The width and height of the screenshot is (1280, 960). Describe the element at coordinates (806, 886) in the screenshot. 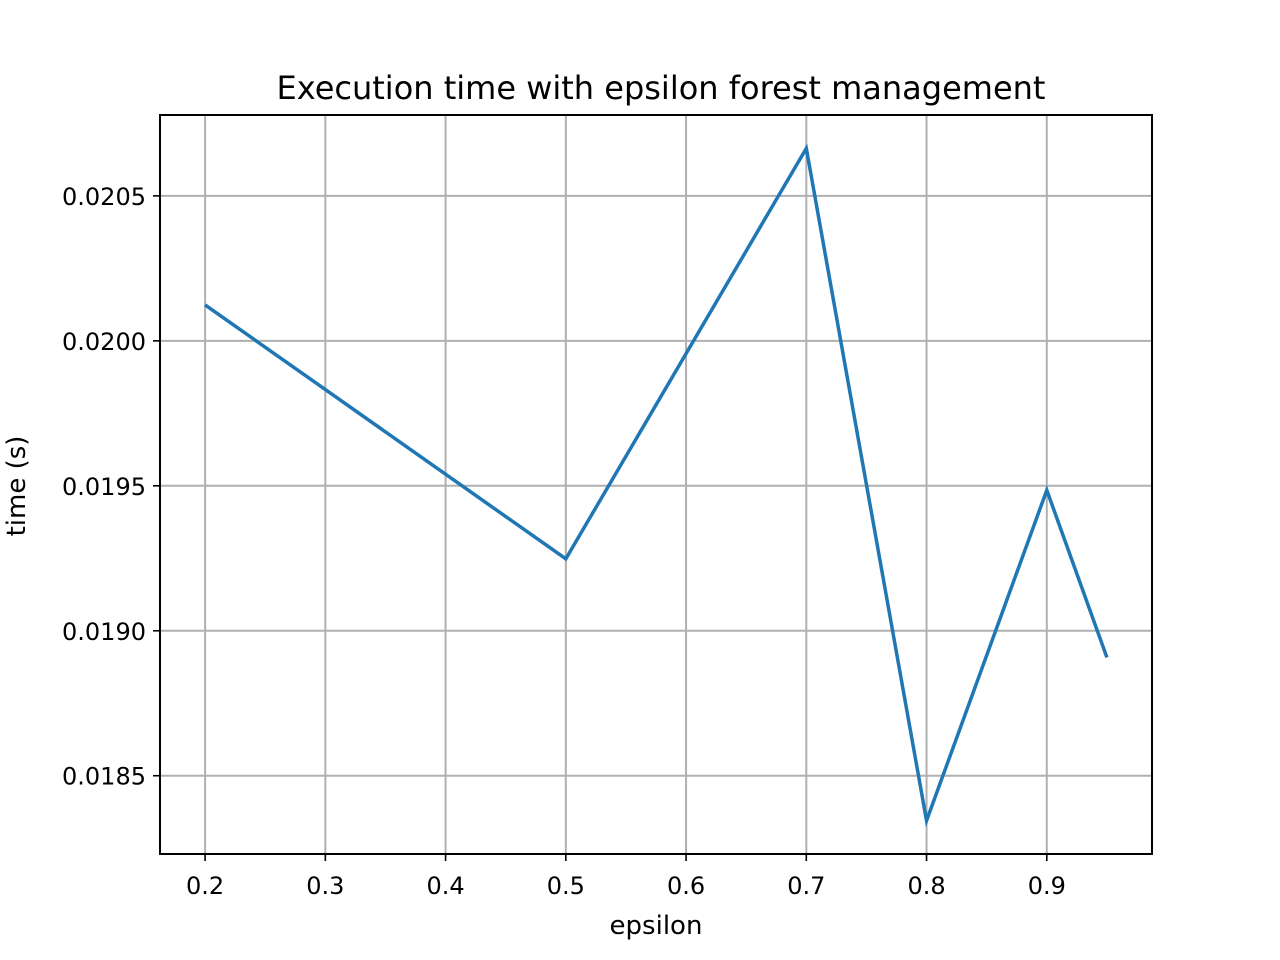

I see `x-tick-label: 0.7` at that location.